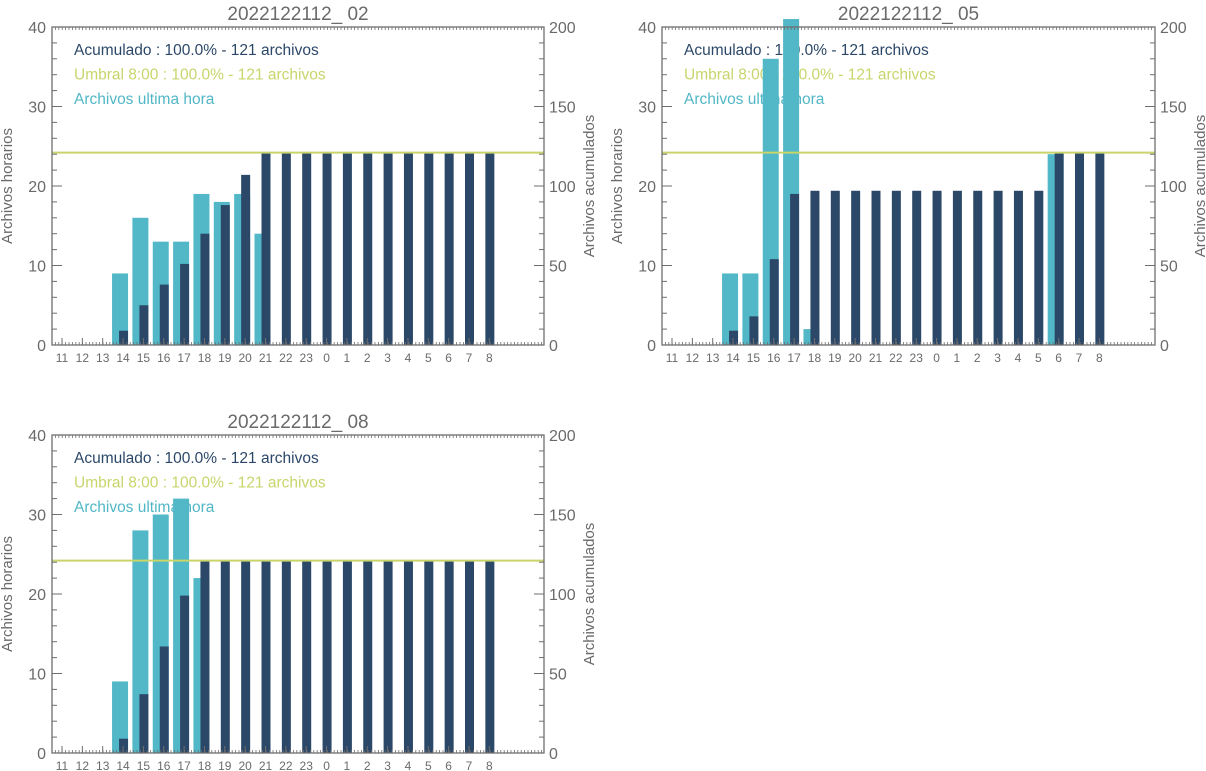 Image resolution: width=1206 pixels, height=771 pixels. What do you see at coordinates (200, 483) in the screenshot?
I see `legend-entry-threshold: Umbral 8:00 : 100.0% - 121 archivos` at bounding box center [200, 483].